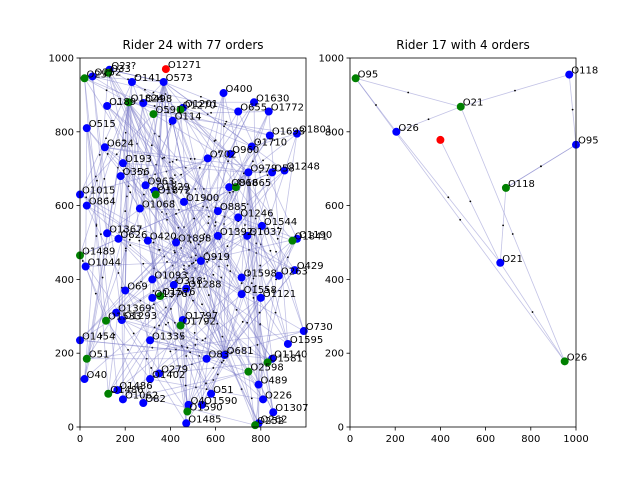 The height and width of the screenshot is (480, 640). What do you see at coordinates (98, 336) in the screenshot?
I see `point-label: O1454` at bounding box center [98, 336].